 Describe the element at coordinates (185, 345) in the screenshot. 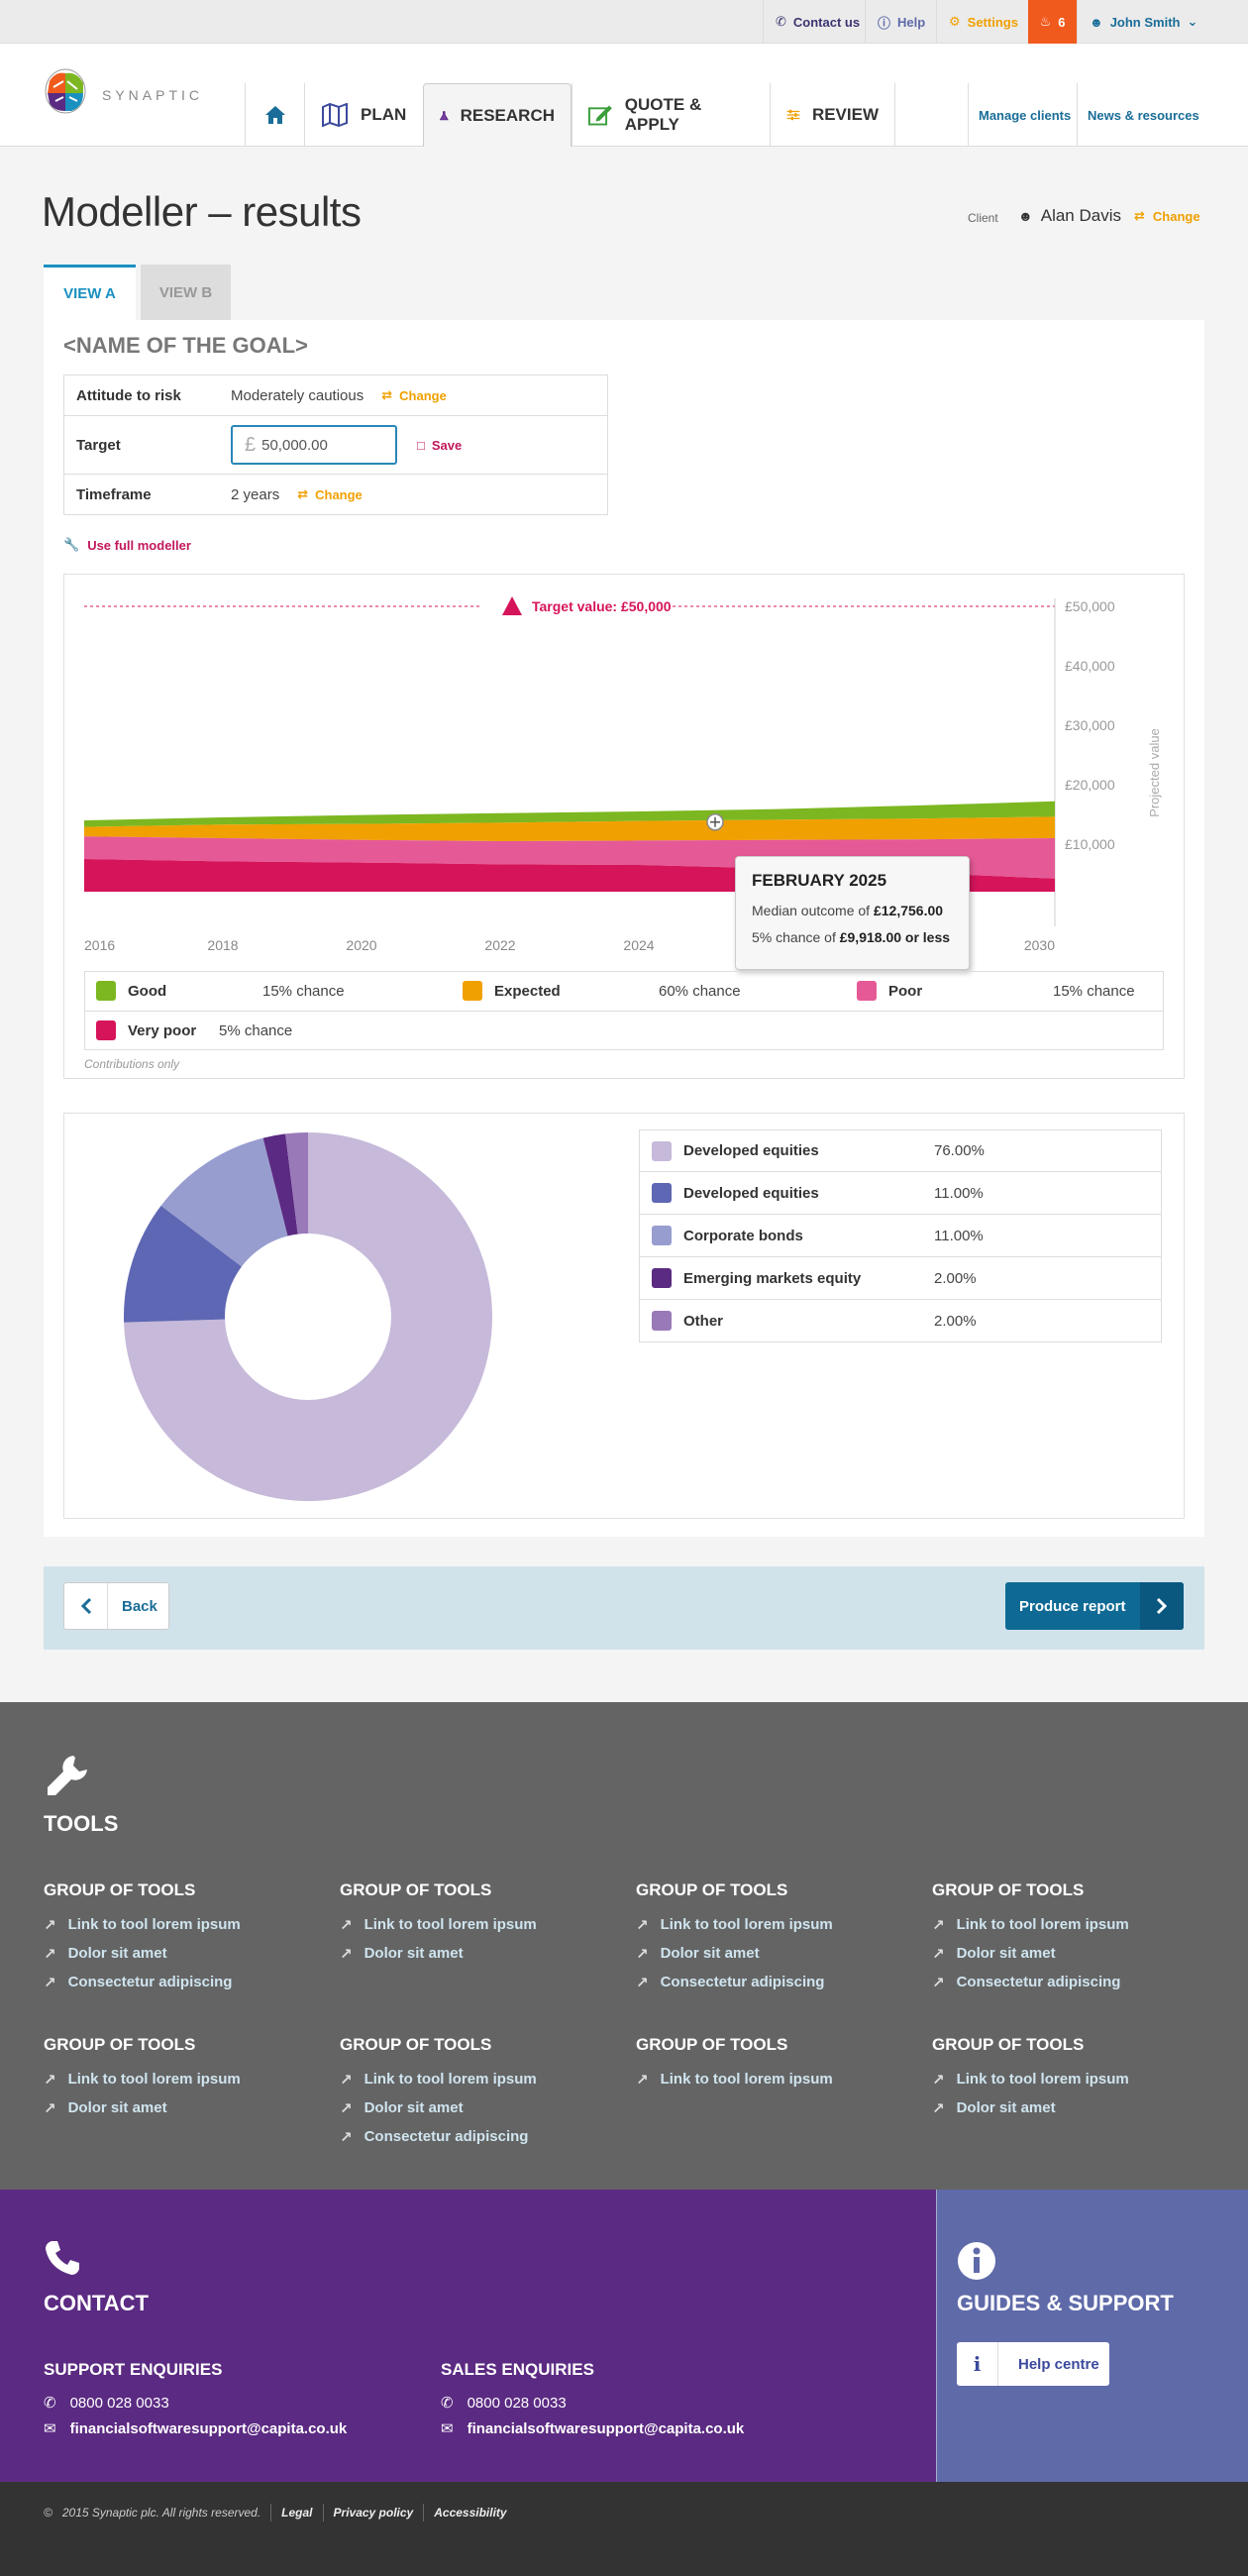

I see `goal-title: <NAME OF THE GOAL>` at that location.